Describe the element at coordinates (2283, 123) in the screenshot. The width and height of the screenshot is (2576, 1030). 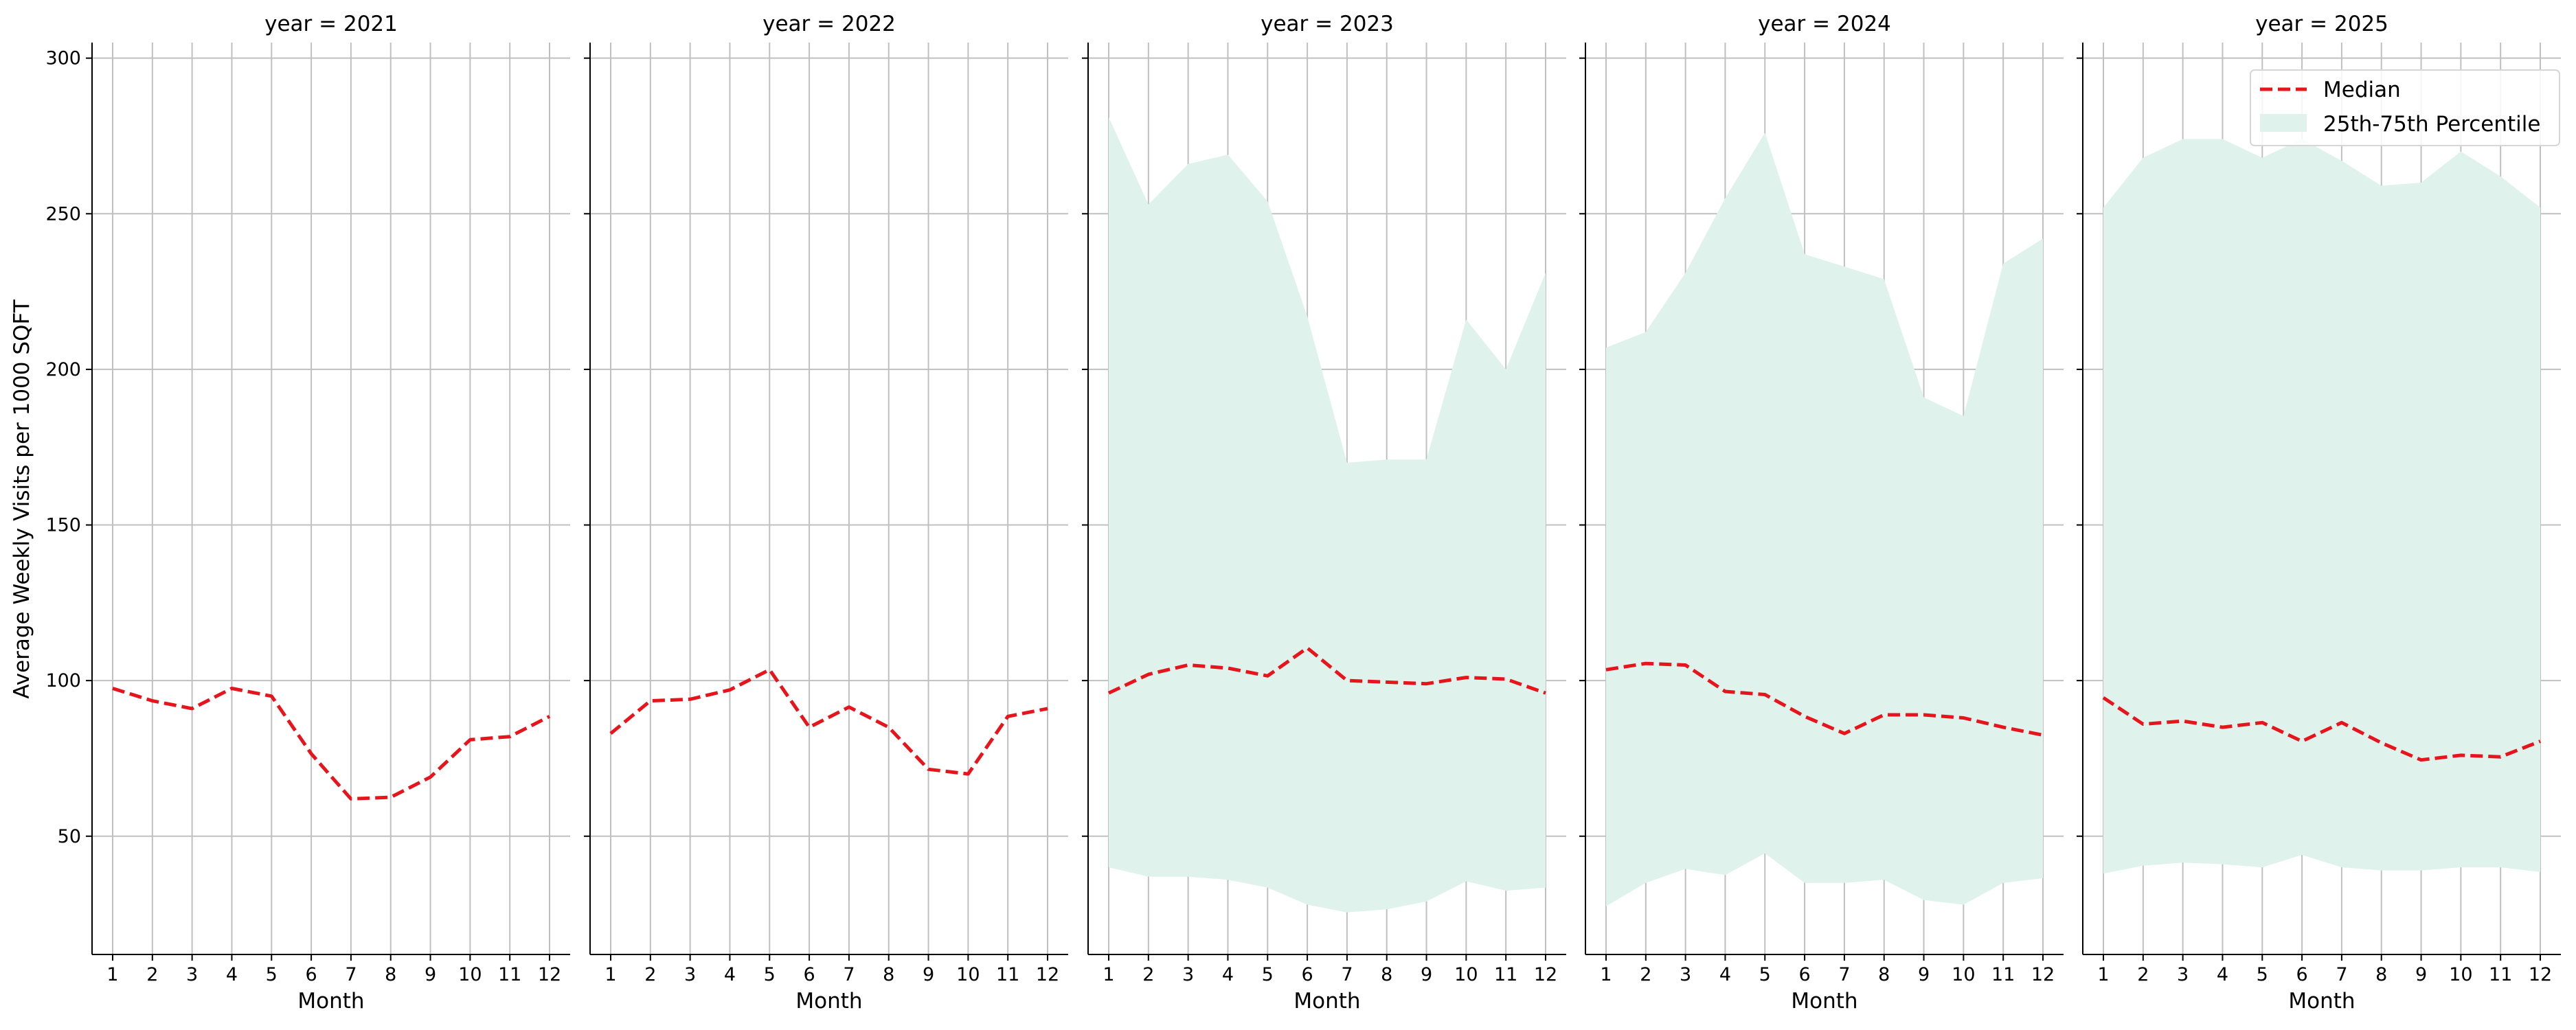
I see `legend-band-swatch` at that location.